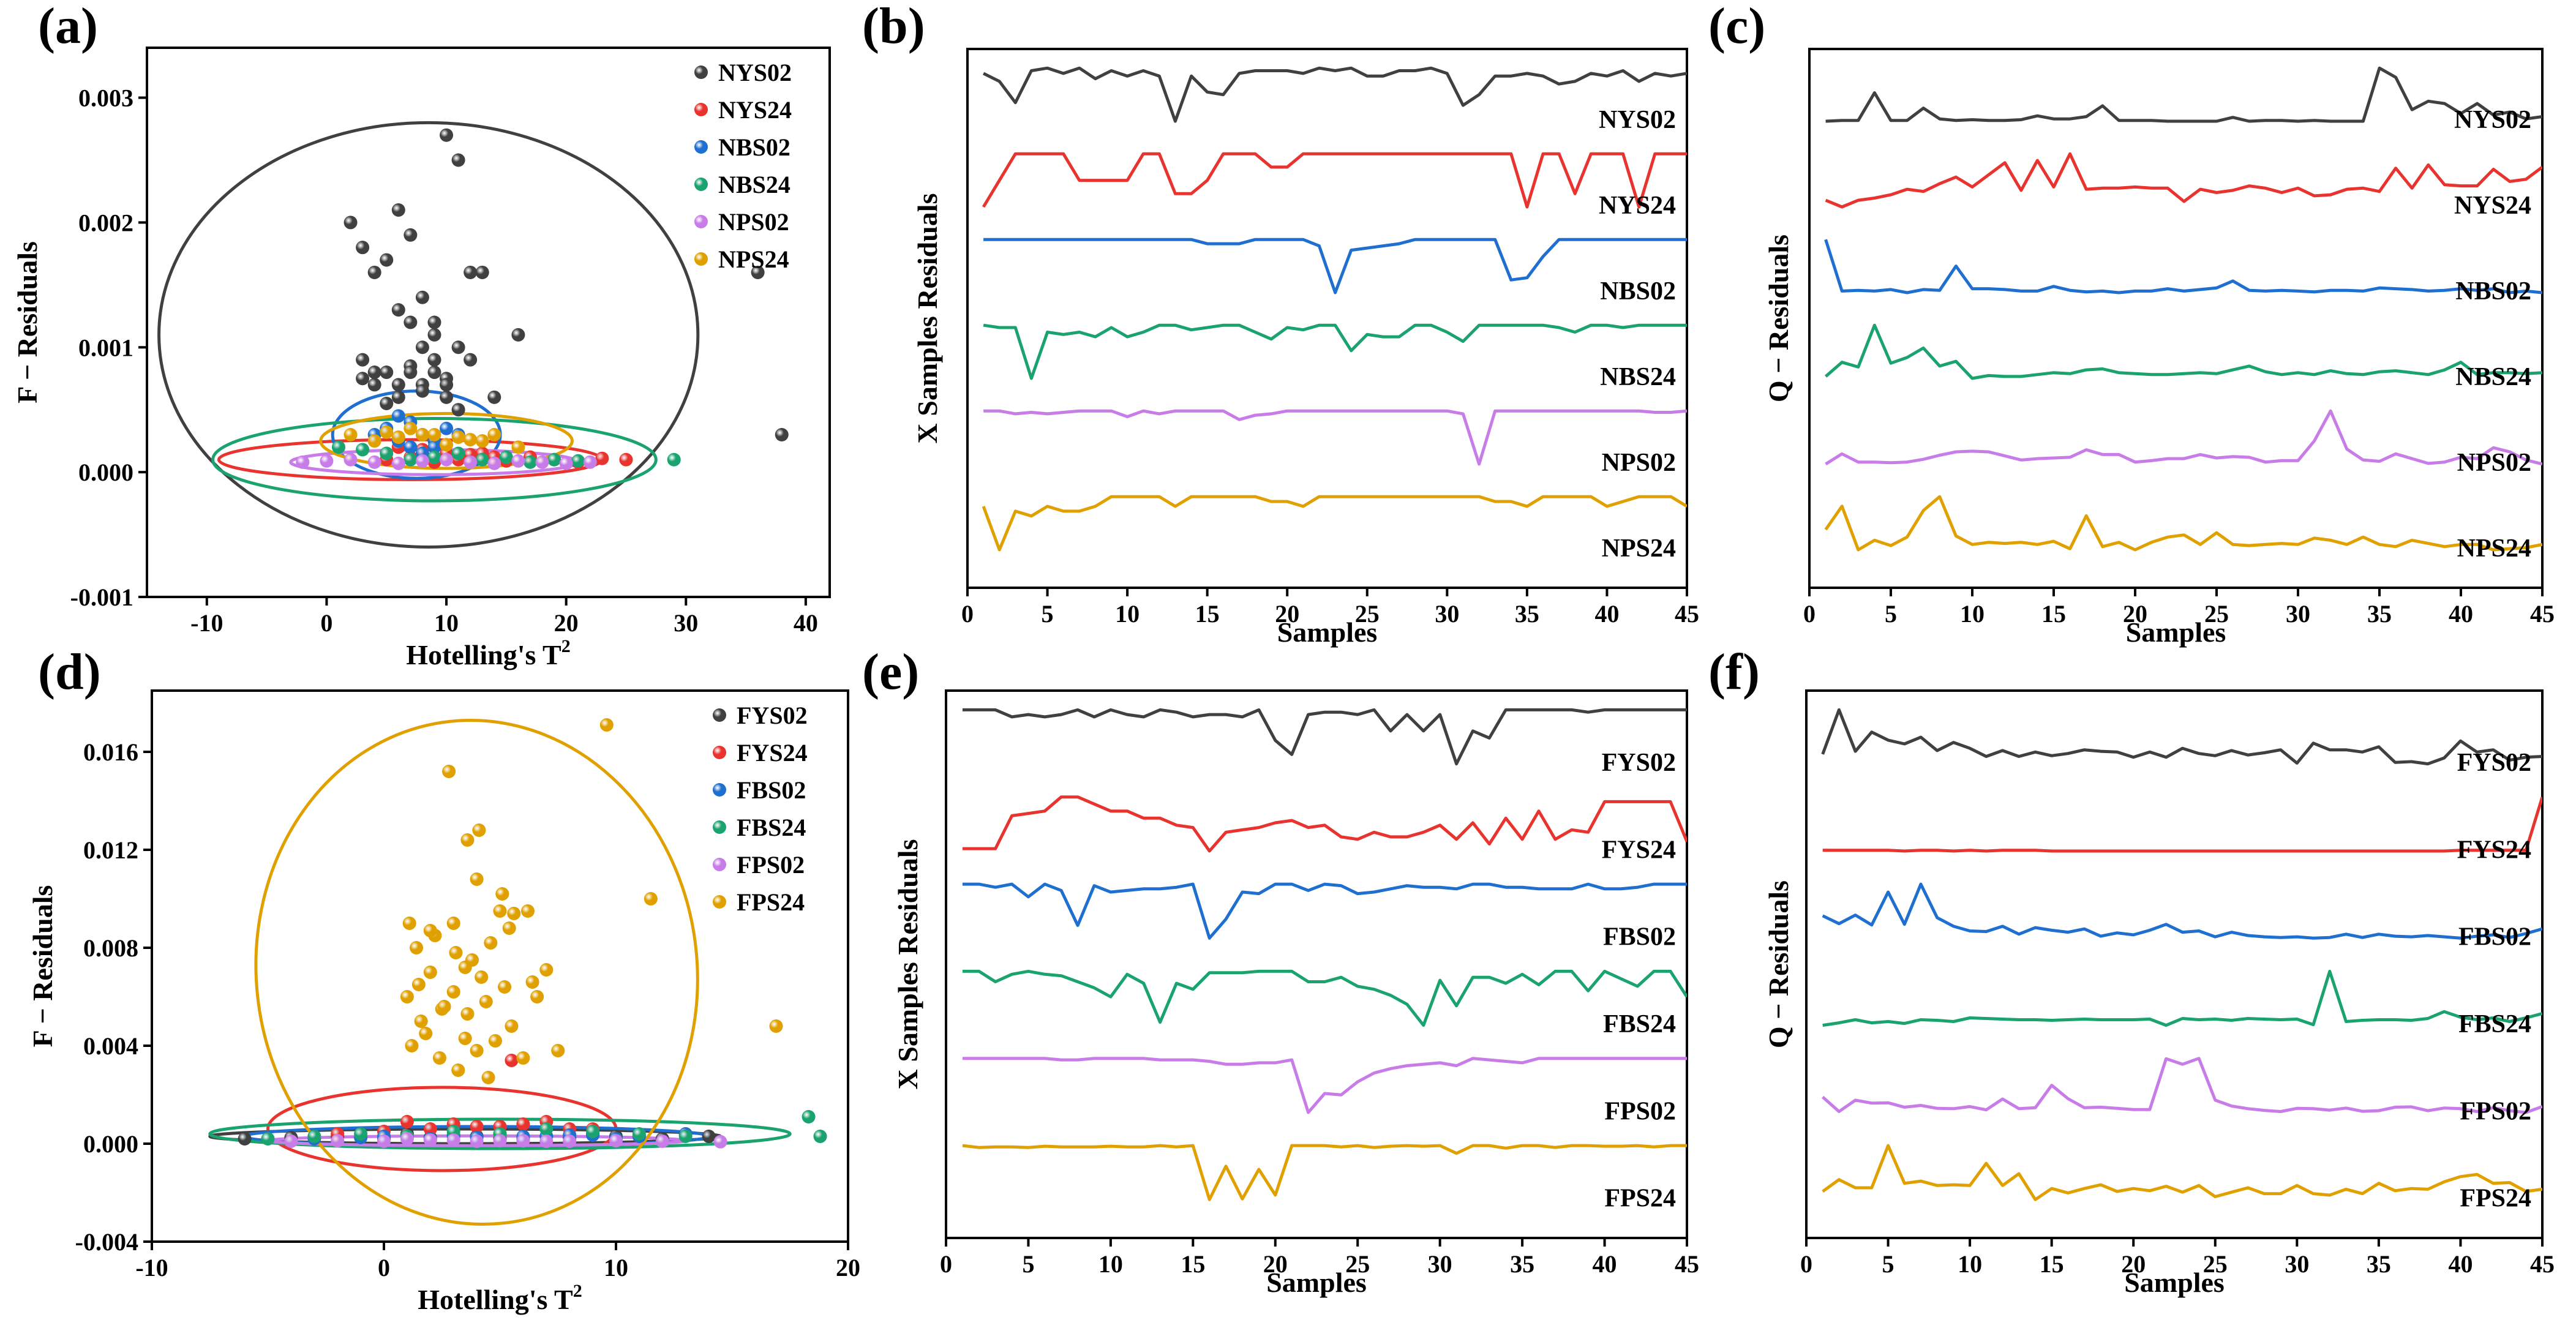  I want to click on x-tick-label: 0, so click(1806, 1264).